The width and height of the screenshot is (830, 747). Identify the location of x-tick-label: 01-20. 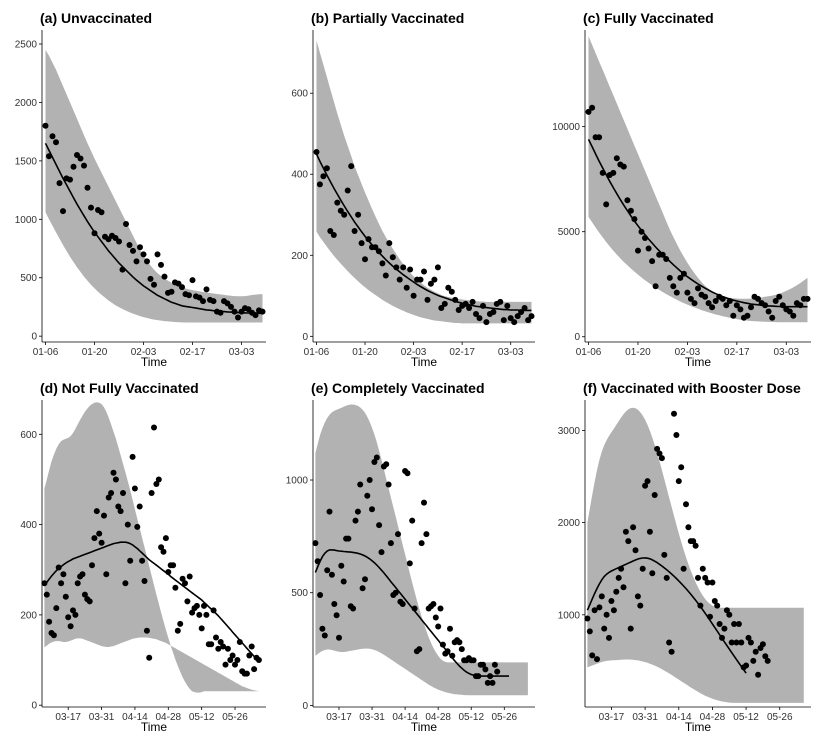
(365, 352).